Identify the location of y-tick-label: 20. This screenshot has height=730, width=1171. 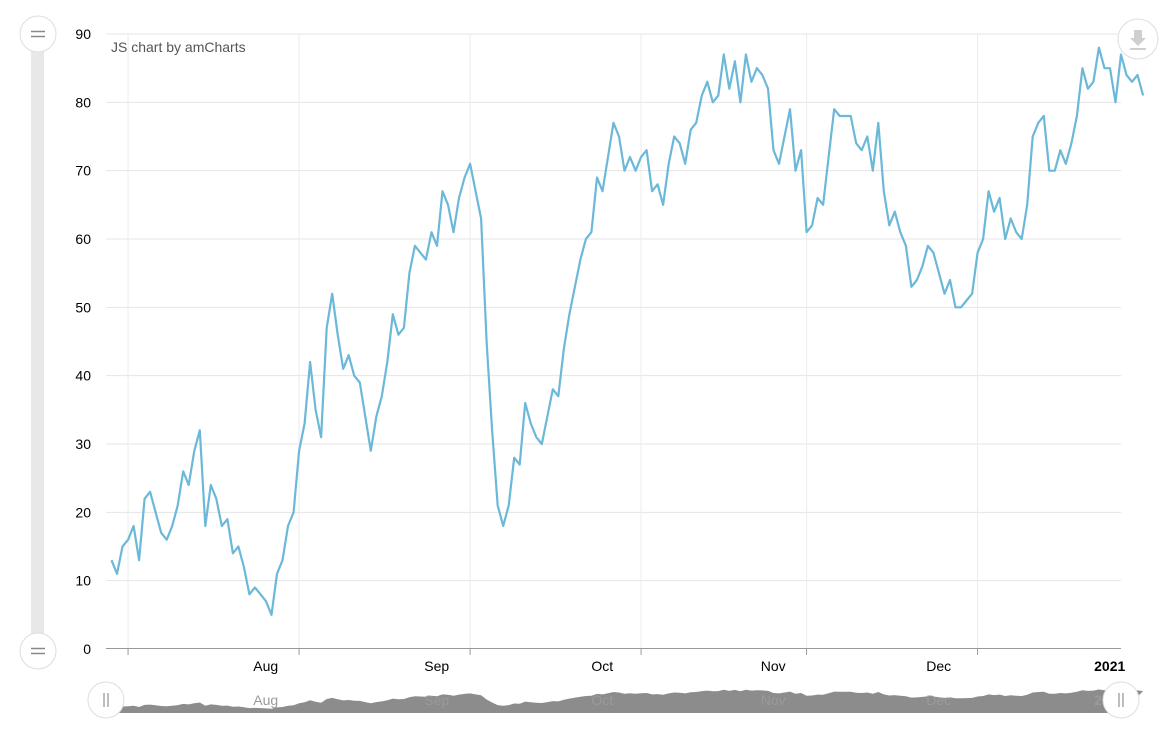
(83, 512).